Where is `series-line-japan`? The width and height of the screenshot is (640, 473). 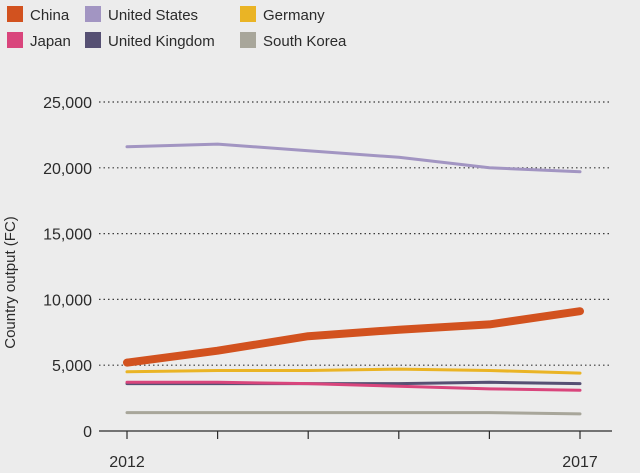
series-line-japan is located at coordinates (353, 386).